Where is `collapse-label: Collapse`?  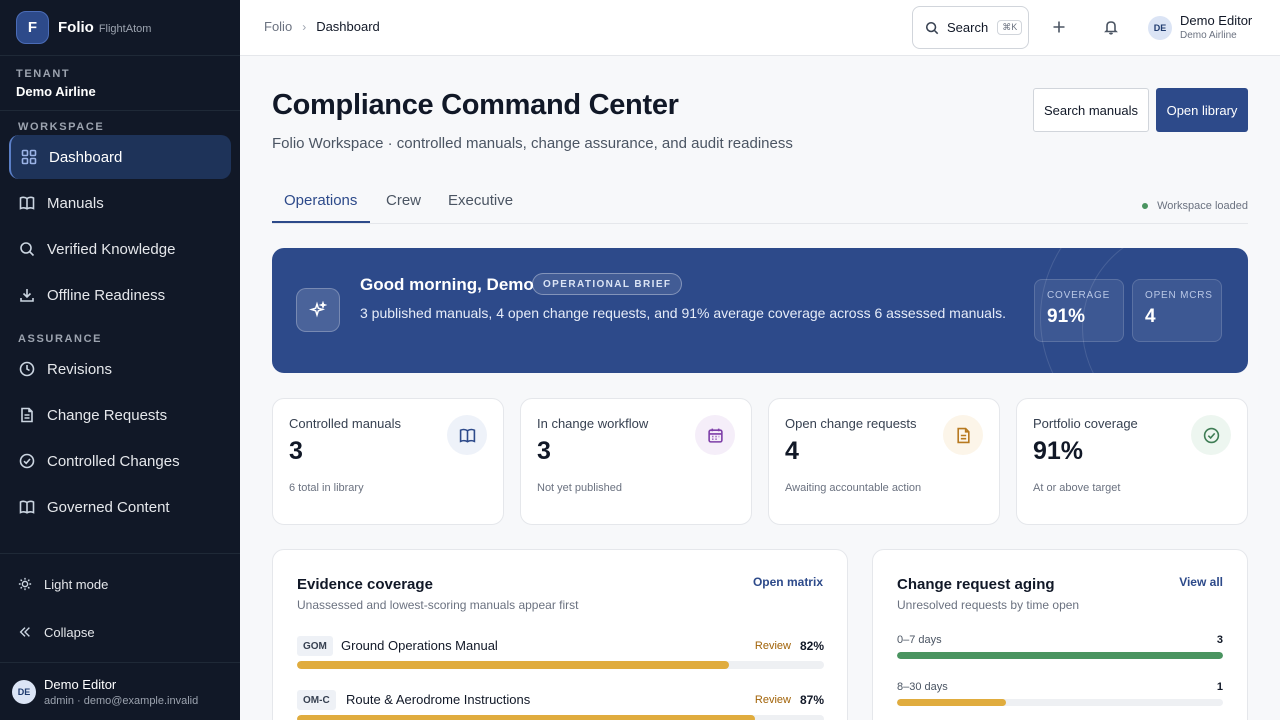
collapse-label: Collapse is located at coordinates (69, 632).